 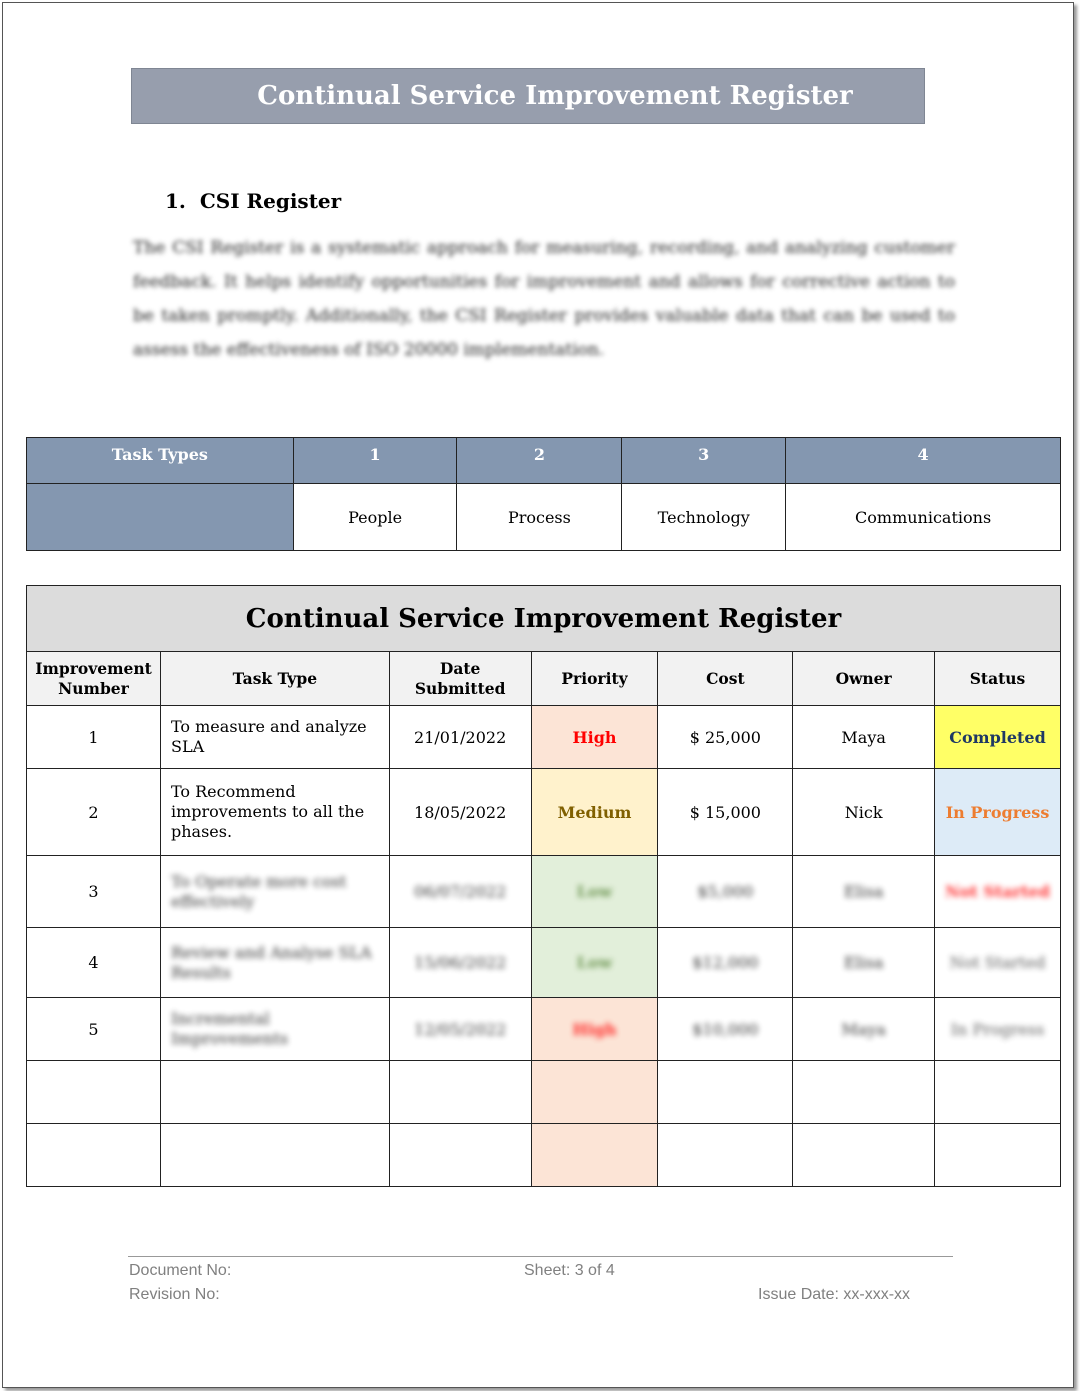 I want to click on type-number: 2, so click(x=539, y=460).